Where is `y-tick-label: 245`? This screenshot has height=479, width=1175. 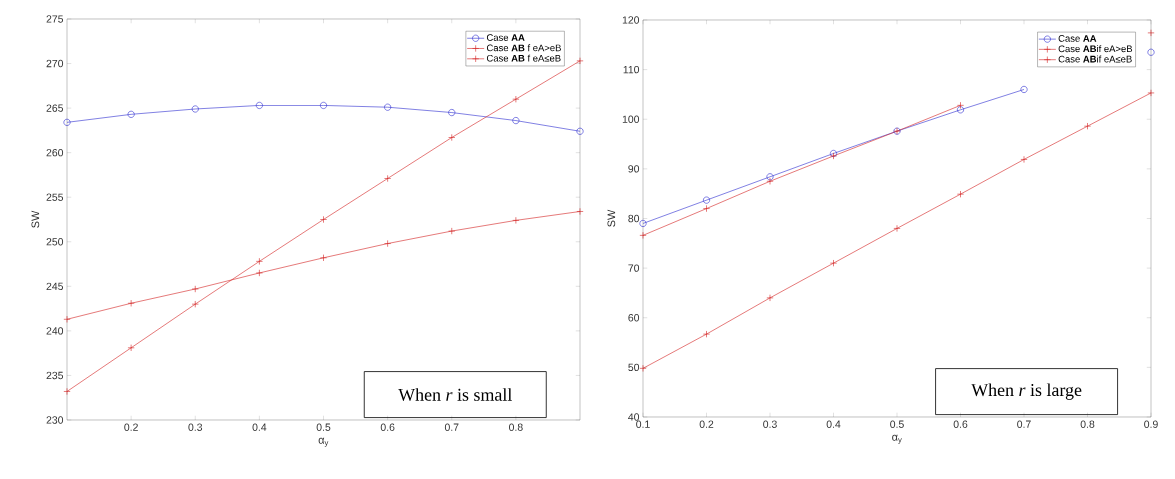 y-tick-label: 245 is located at coordinates (55, 286).